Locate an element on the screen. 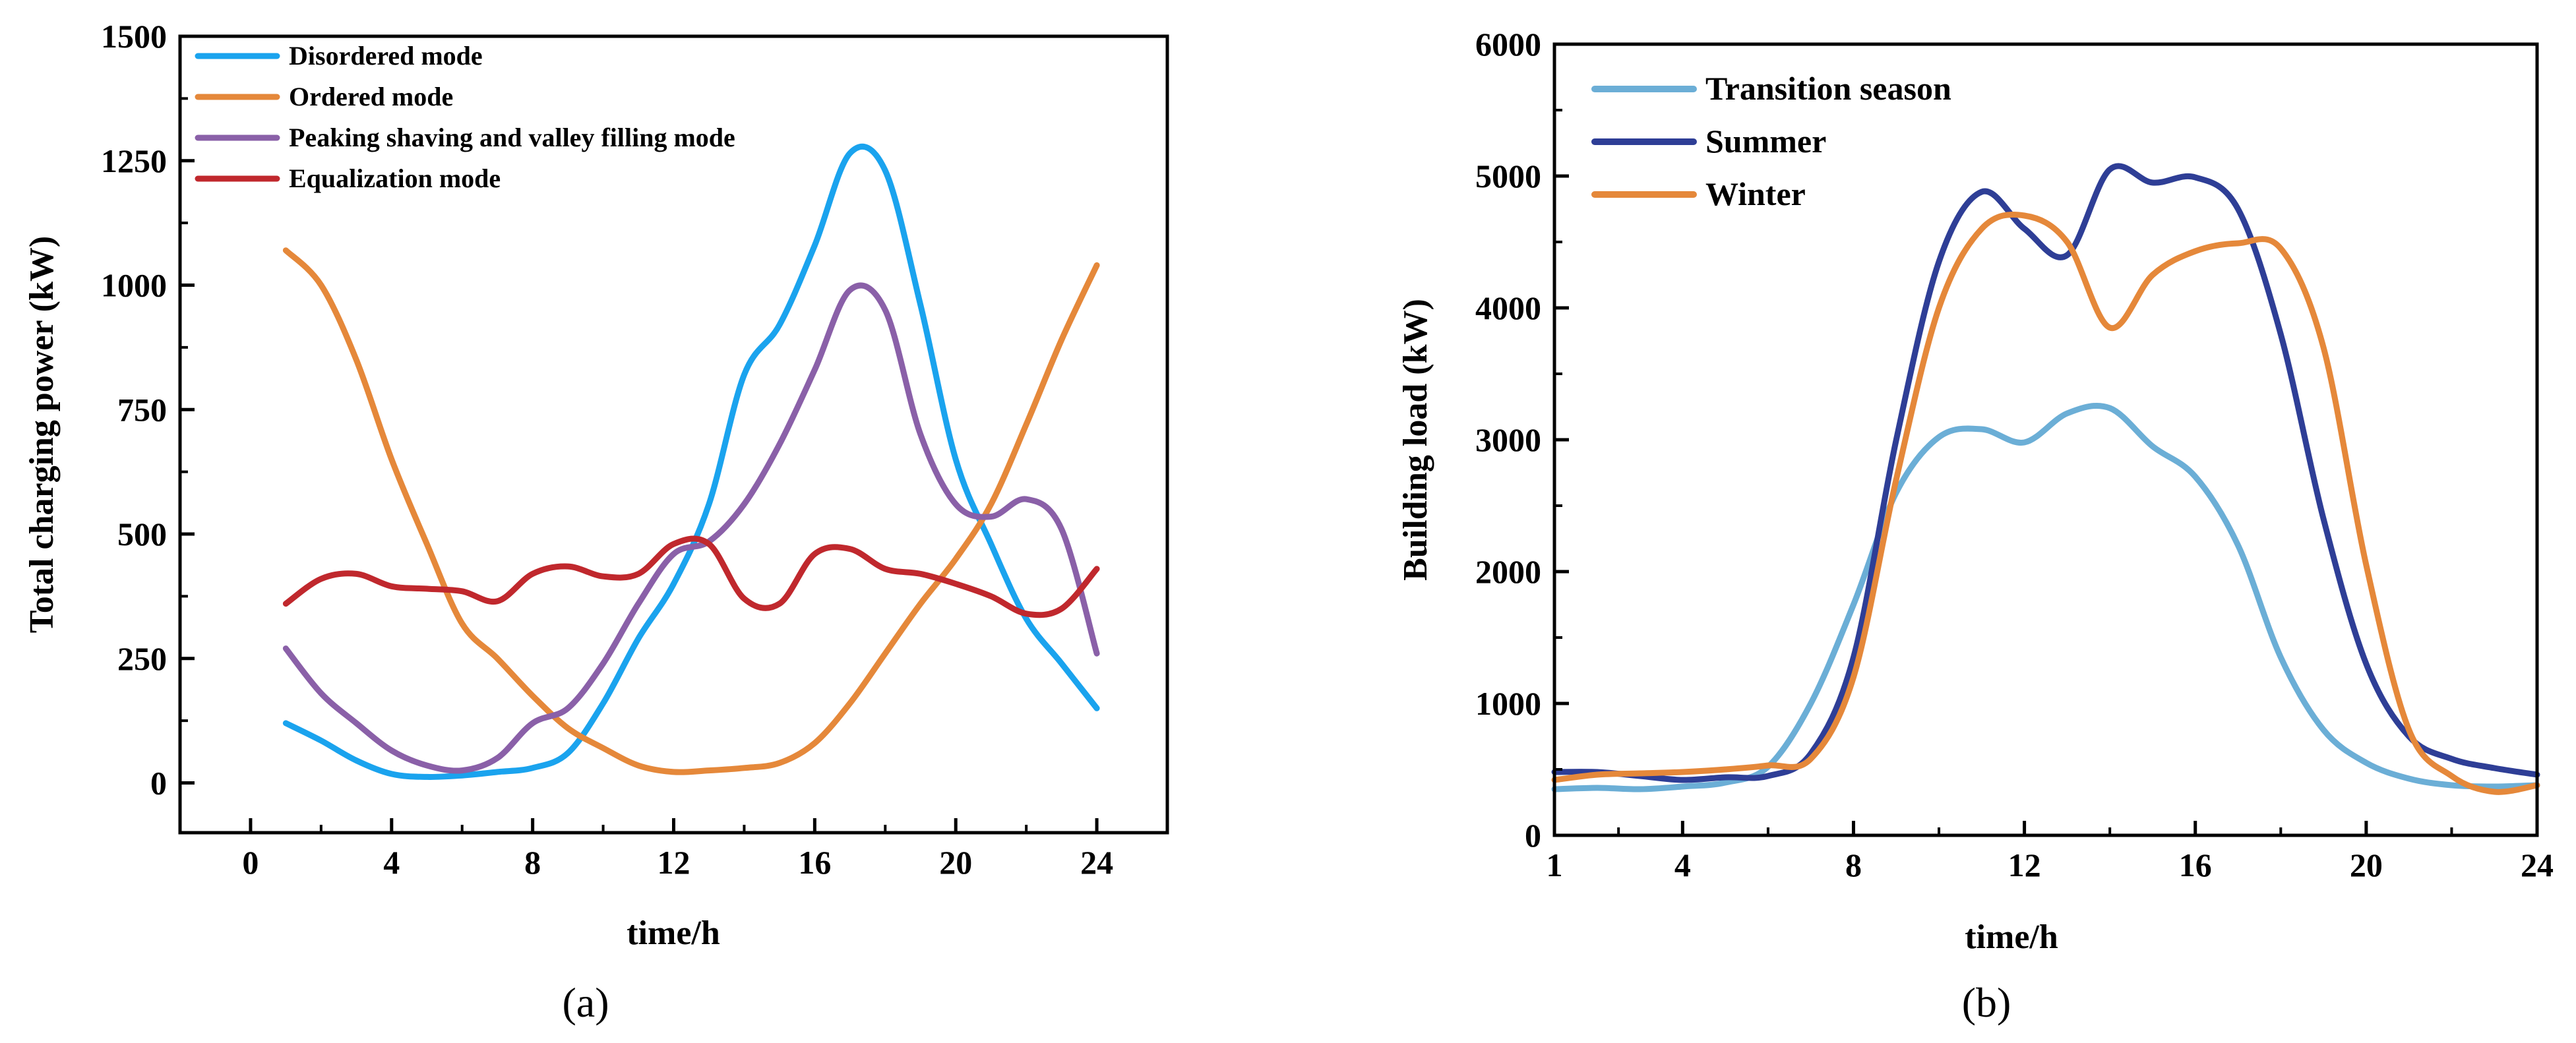 Image resolution: width=2576 pixels, height=1043 pixels. x-axis-title-a: time/h is located at coordinates (673, 933).